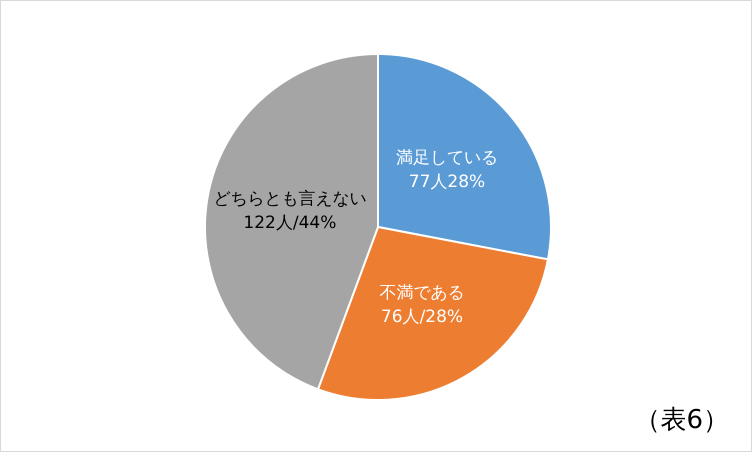 The height and width of the screenshot is (452, 752). I want to click on slice-label: どちらとも言えない, so click(289, 199).